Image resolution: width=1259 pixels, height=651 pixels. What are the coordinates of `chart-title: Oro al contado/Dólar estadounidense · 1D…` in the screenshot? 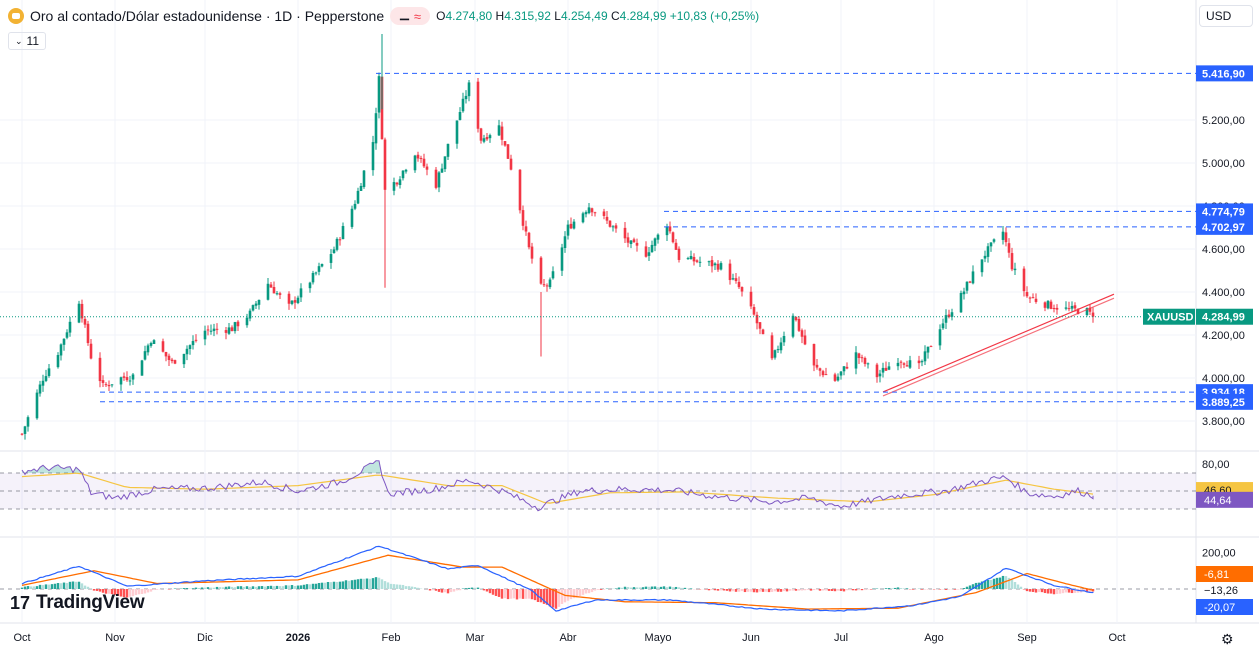 It's located at (207, 16).